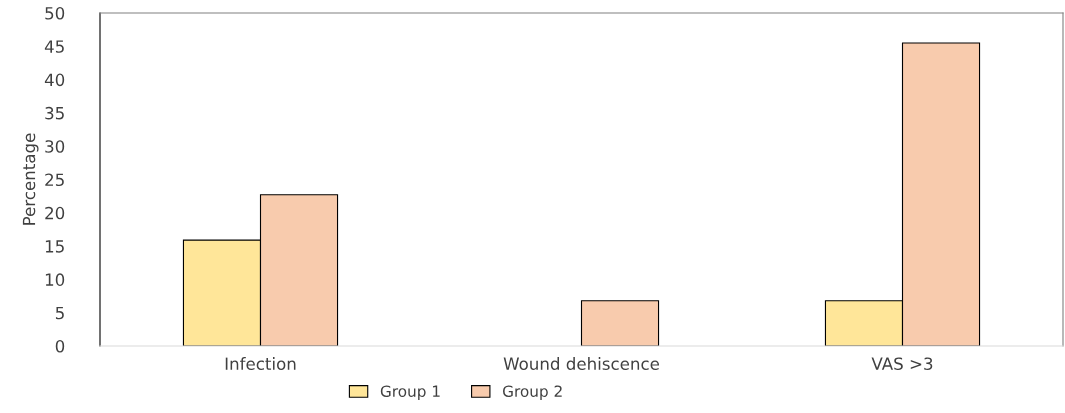  Describe the element at coordinates (55, 213) in the screenshot. I see `y-tick-label: 20` at that location.